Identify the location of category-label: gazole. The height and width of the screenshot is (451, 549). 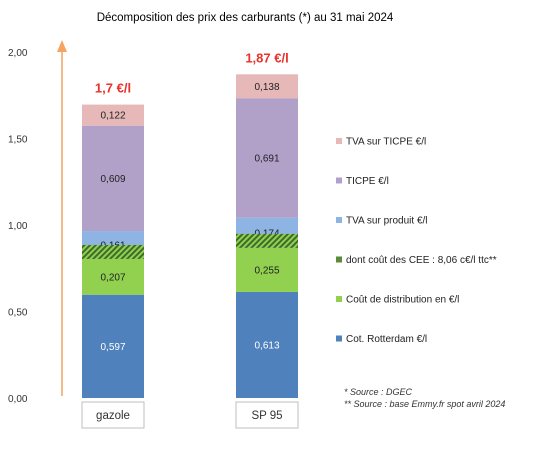
(113, 416).